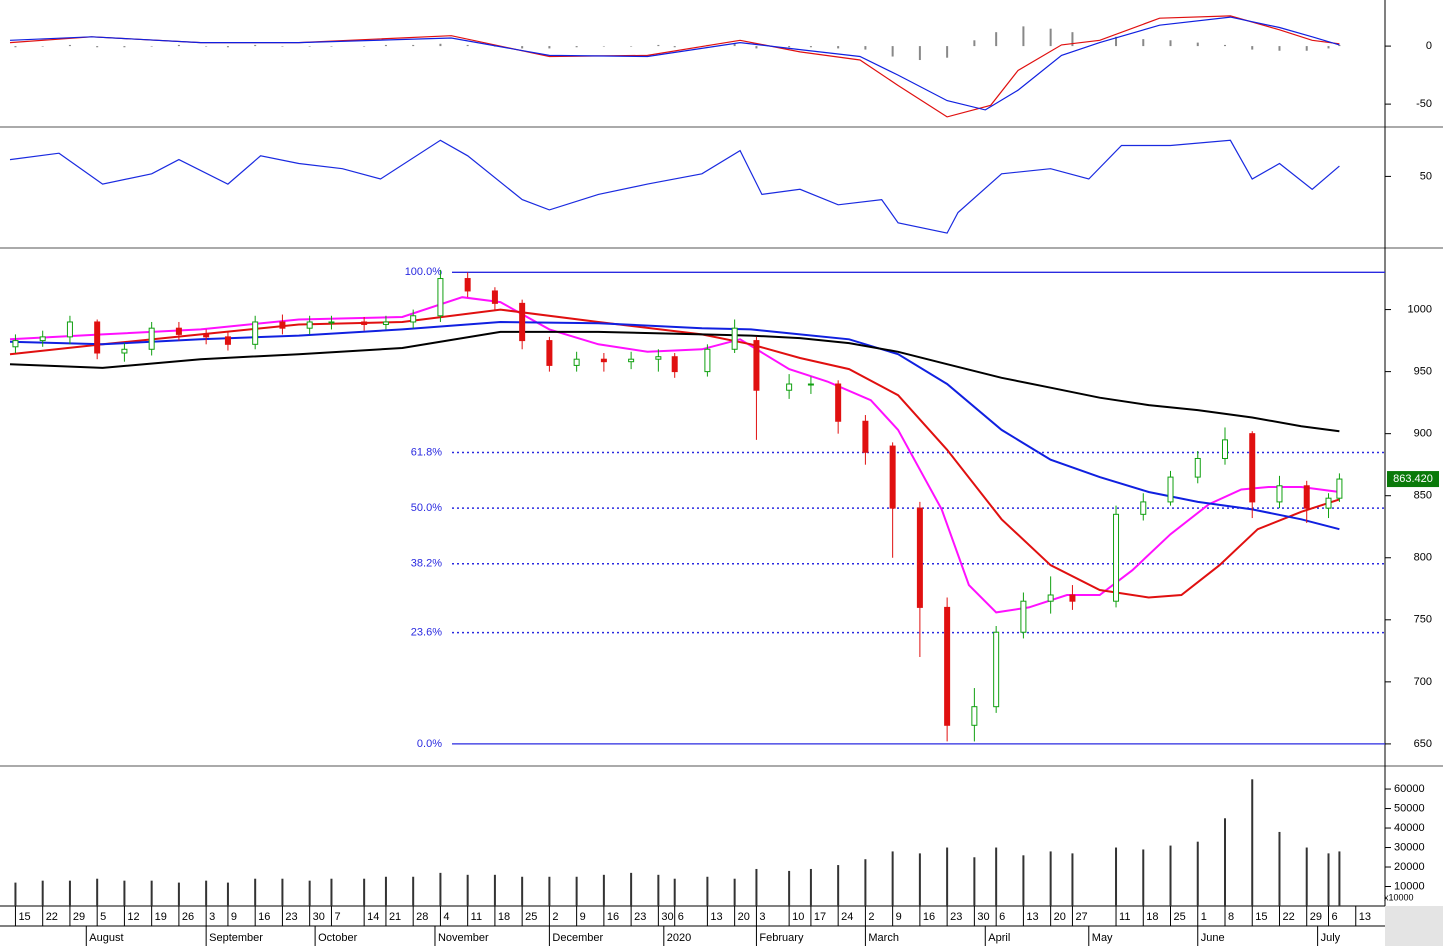 This screenshot has width=1443, height=946. What do you see at coordinates (577, 938) in the screenshot?
I see `month-label: December` at bounding box center [577, 938].